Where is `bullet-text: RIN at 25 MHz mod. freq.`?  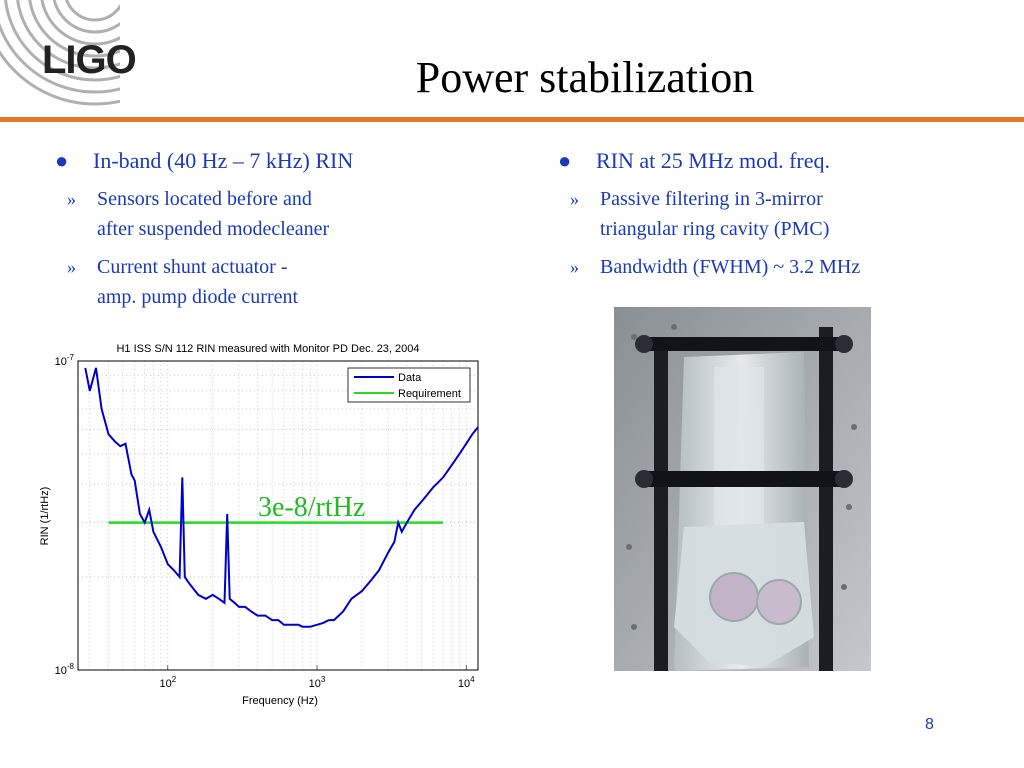
bullet-text: RIN at 25 MHz mod. freq. is located at coordinates (713, 160).